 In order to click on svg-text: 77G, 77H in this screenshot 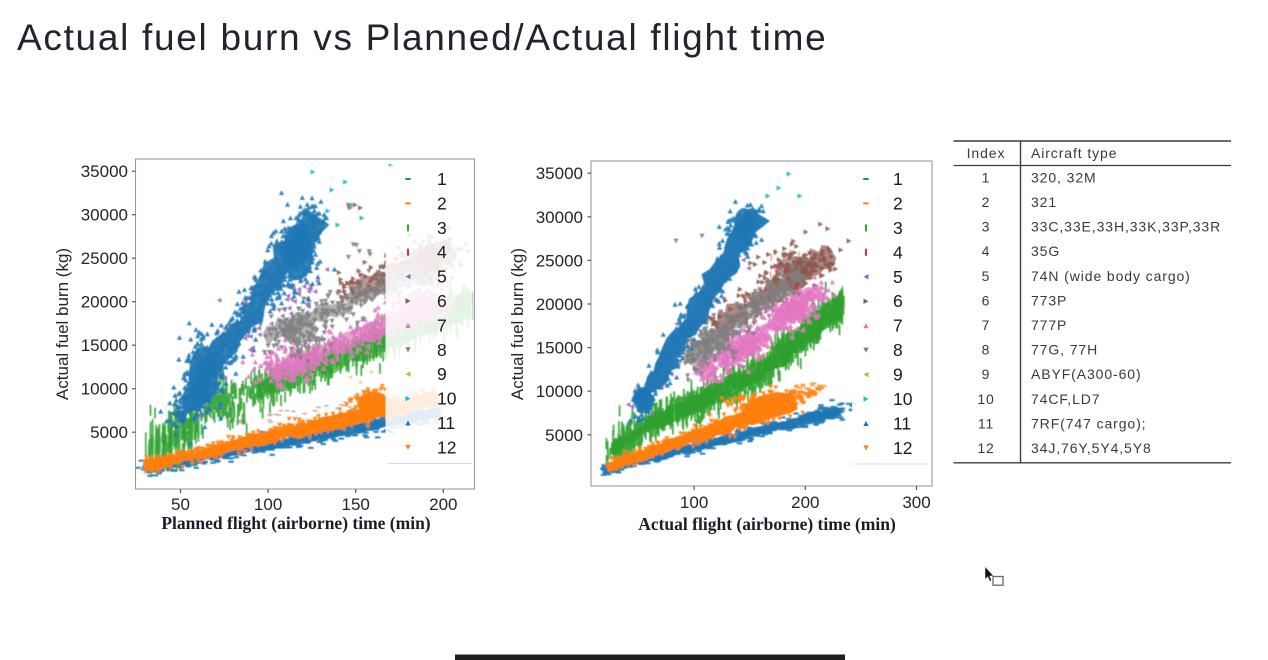, I will do `click(1064, 350)`.